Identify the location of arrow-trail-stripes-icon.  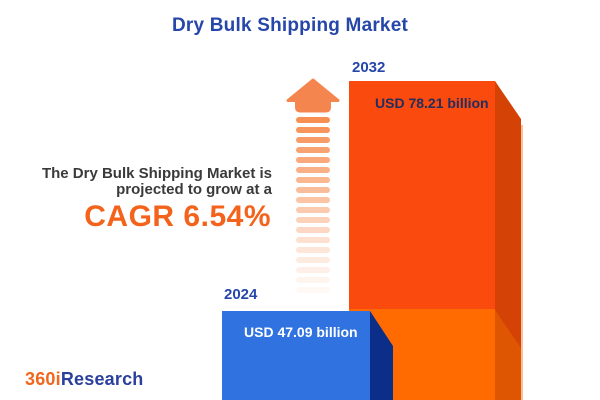
(313, 205).